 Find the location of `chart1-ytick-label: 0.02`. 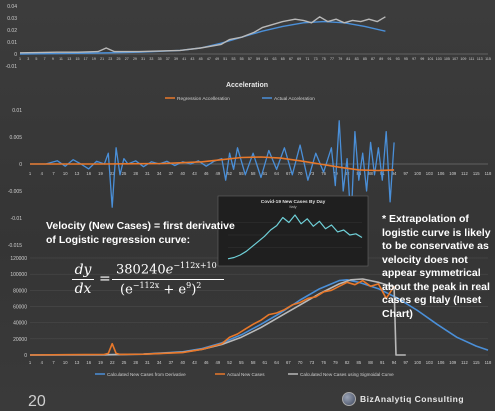

chart1-ytick-label: 0.02 is located at coordinates (12, 31).